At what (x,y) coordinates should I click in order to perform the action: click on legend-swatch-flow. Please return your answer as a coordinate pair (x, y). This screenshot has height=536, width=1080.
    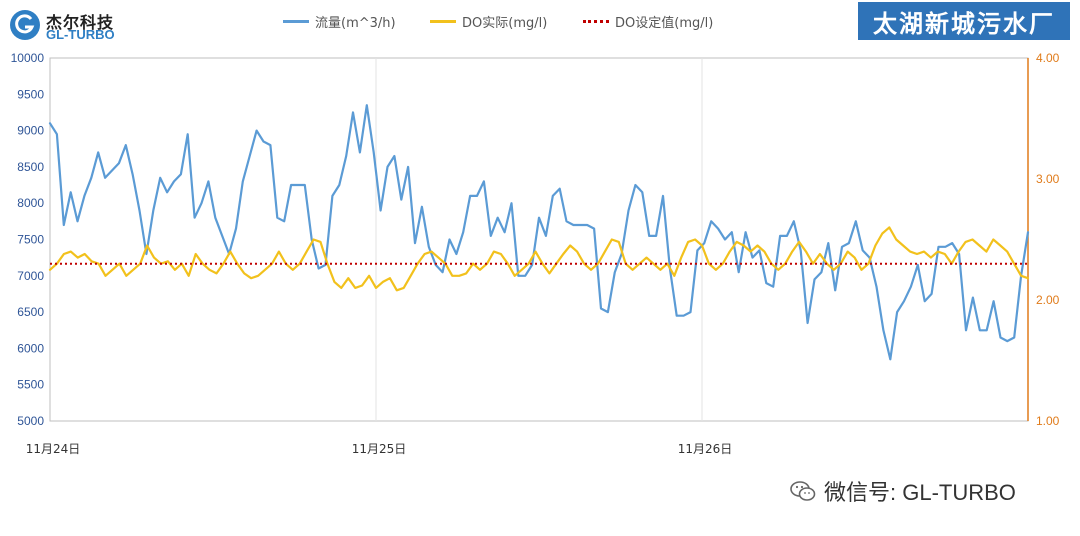
    Looking at the image, I should click on (296, 21).